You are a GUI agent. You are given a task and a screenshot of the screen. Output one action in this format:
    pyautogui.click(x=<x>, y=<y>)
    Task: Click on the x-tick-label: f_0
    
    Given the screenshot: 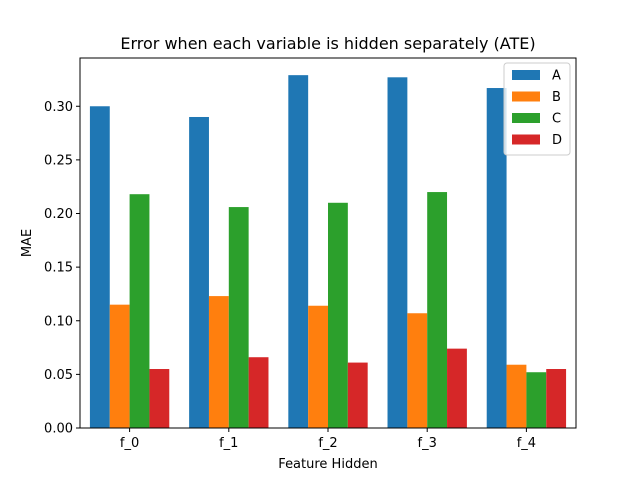 What is the action you would take?
    pyautogui.click(x=129, y=443)
    